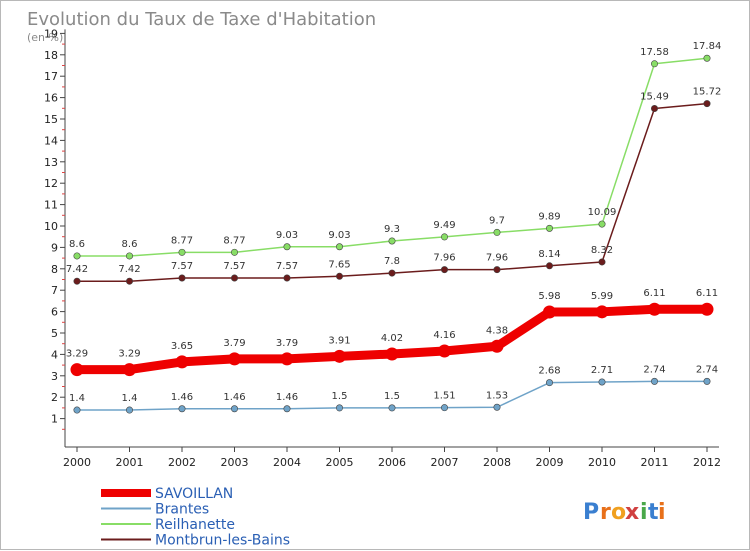  What do you see at coordinates (54, 376) in the screenshot?
I see `y-tick-label: 3` at bounding box center [54, 376].